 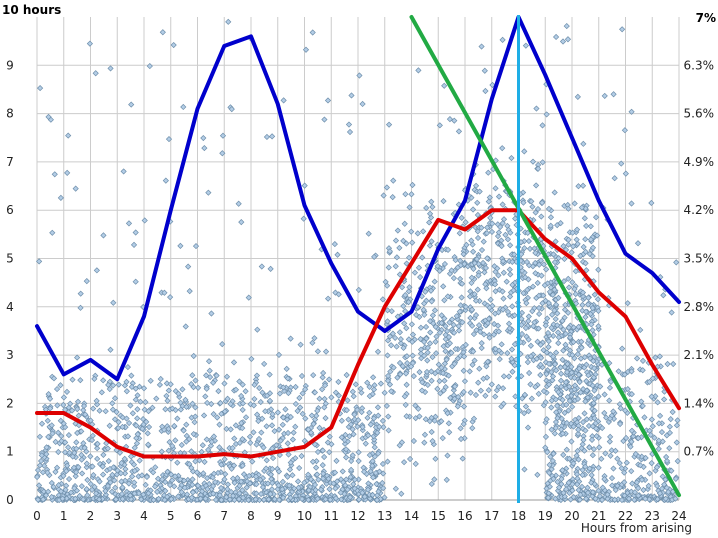 I want to click on y-tick-label: 8, so click(x=10, y=114).